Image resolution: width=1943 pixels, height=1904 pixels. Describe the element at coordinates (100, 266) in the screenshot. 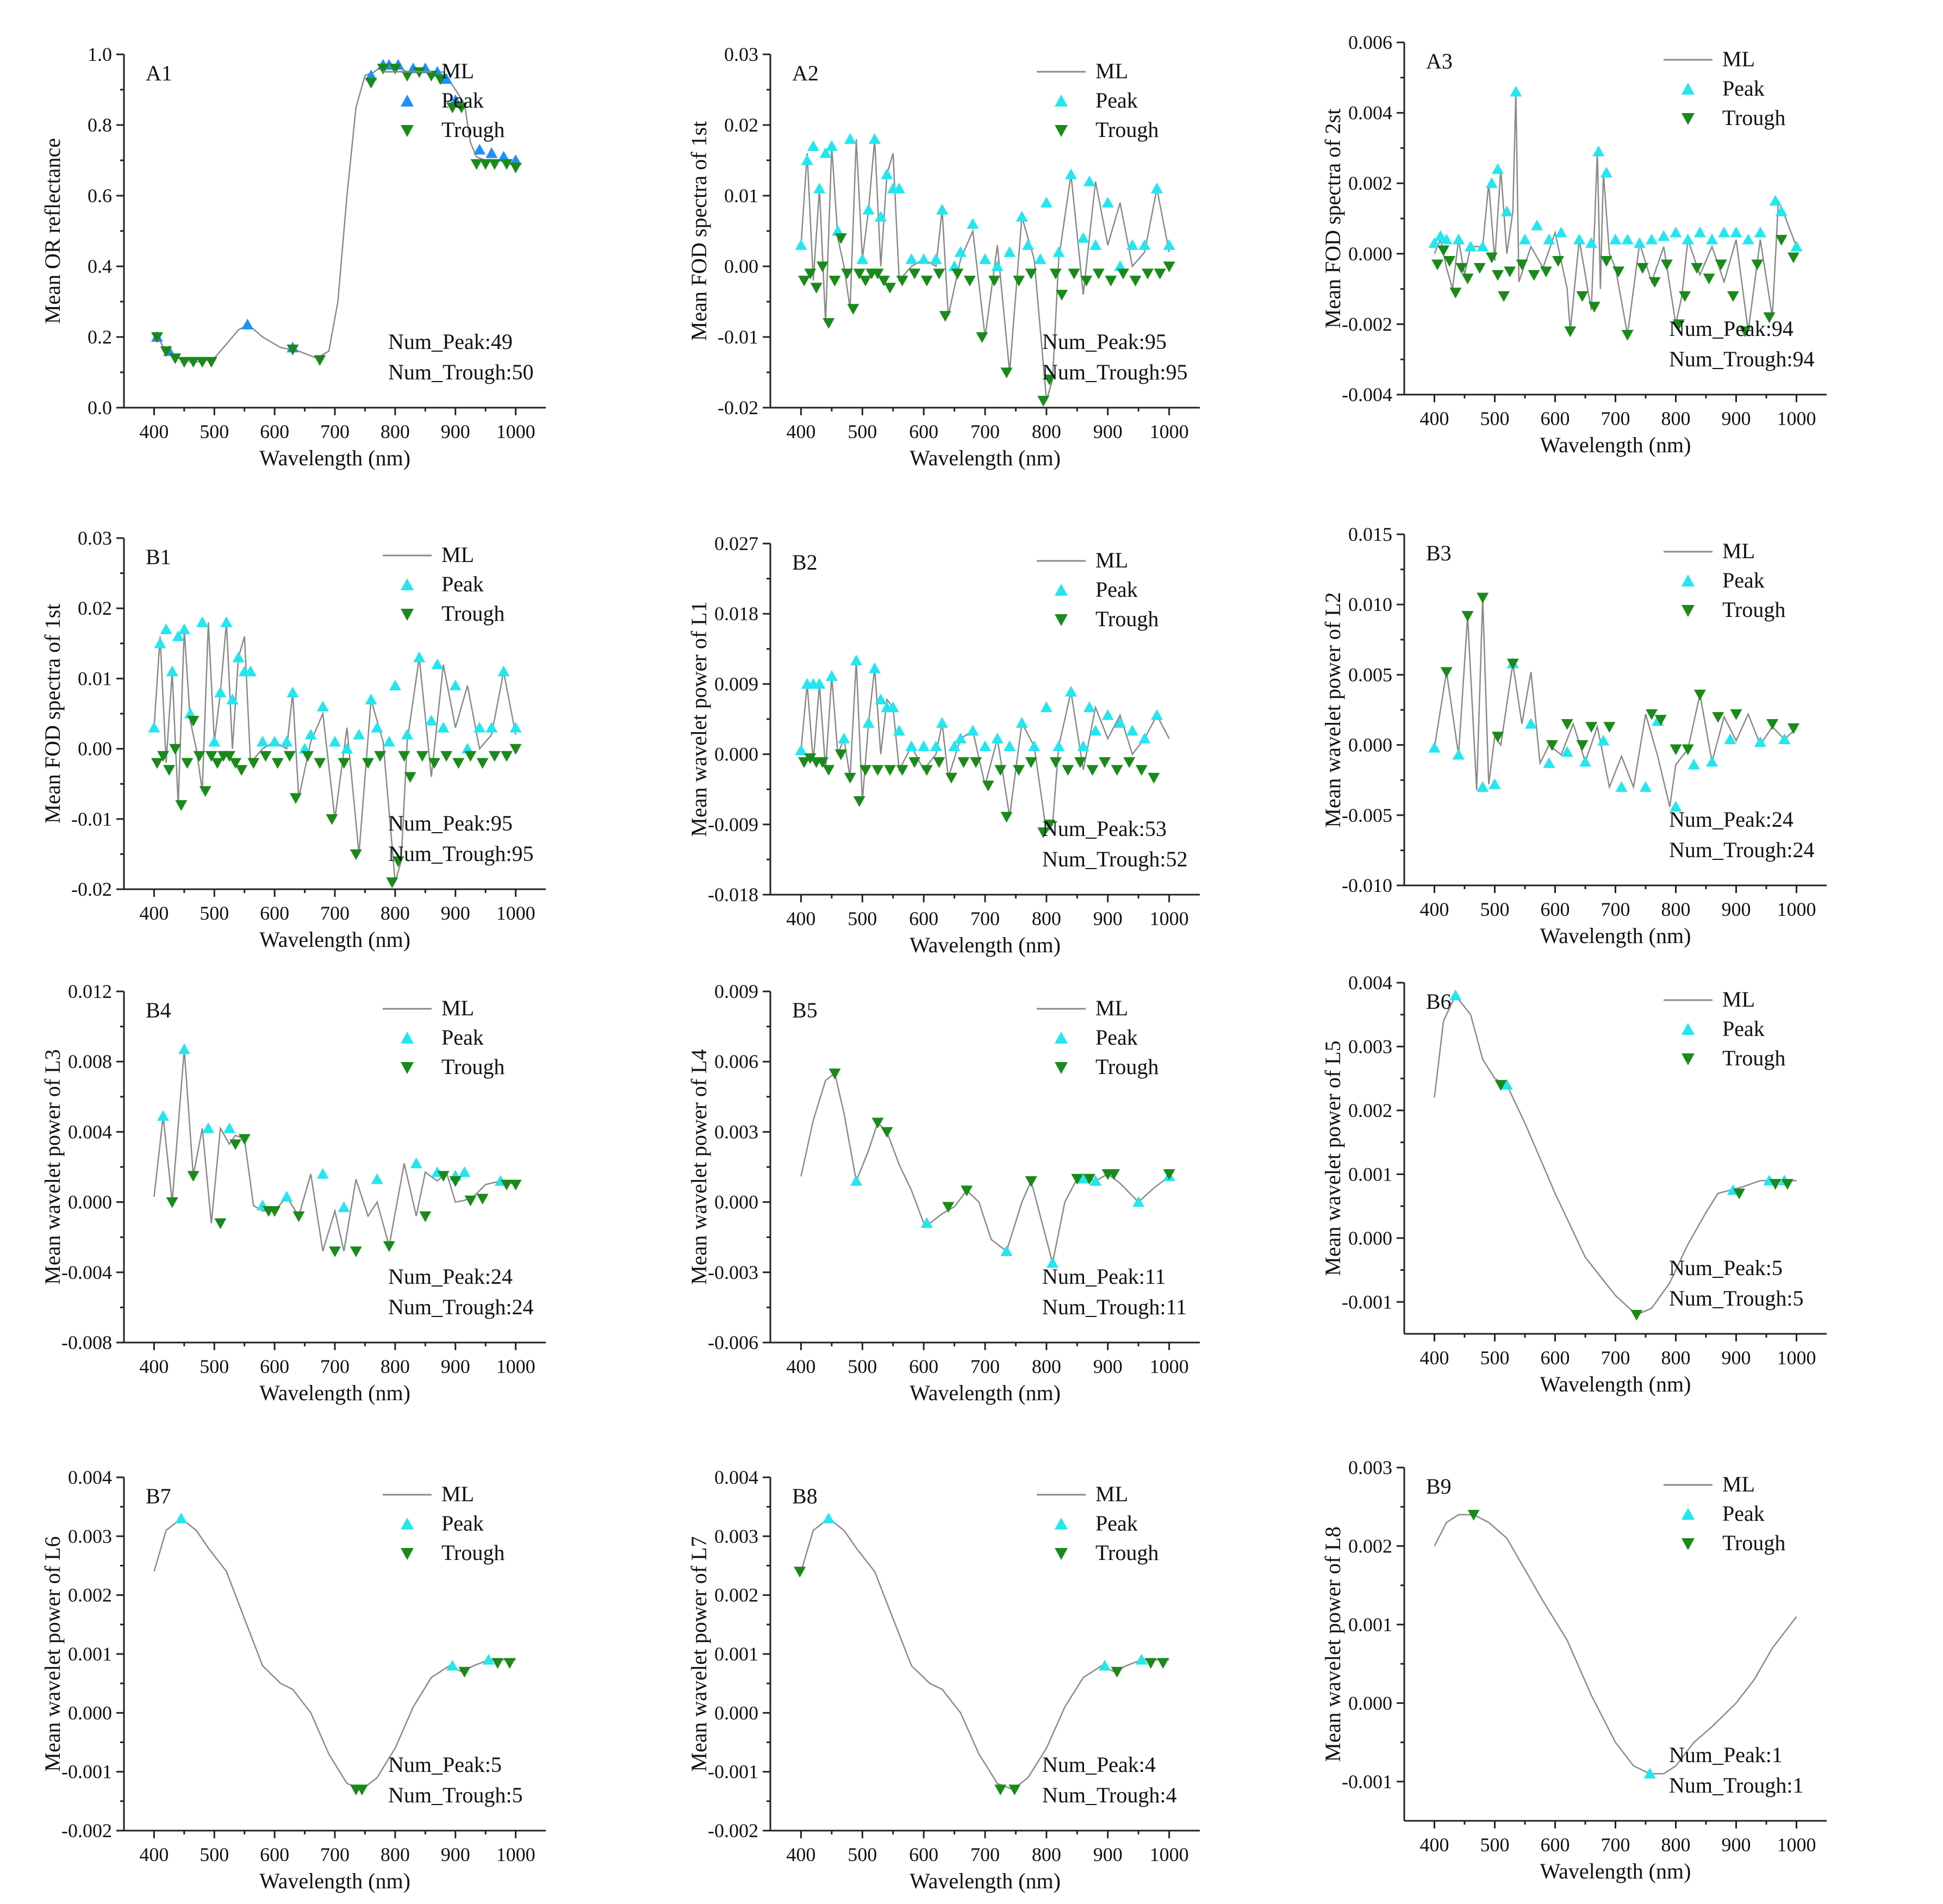

I see `y-tick-label: 0.4` at that location.